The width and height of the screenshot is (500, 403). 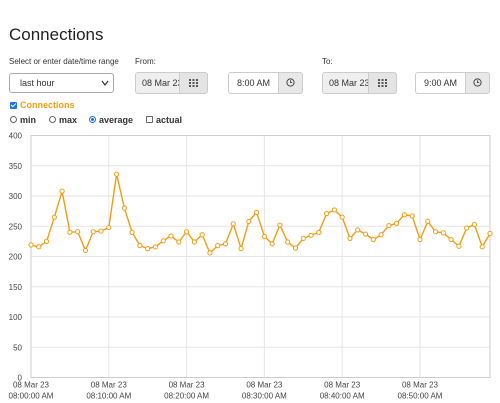 What do you see at coordinates (345, 83) in the screenshot?
I see `to-date-input: 08 Mar 23` at bounding box center [345, 83].